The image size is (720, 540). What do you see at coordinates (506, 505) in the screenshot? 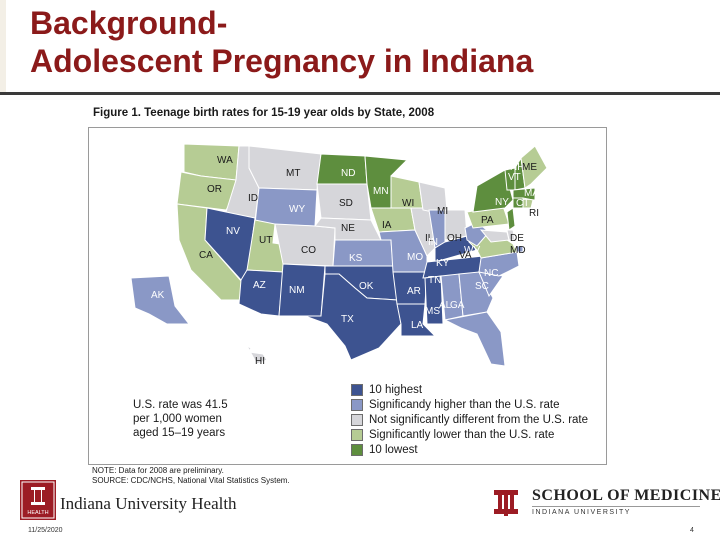
I see `iu-trident-icon` at bounding box center [506, 505].